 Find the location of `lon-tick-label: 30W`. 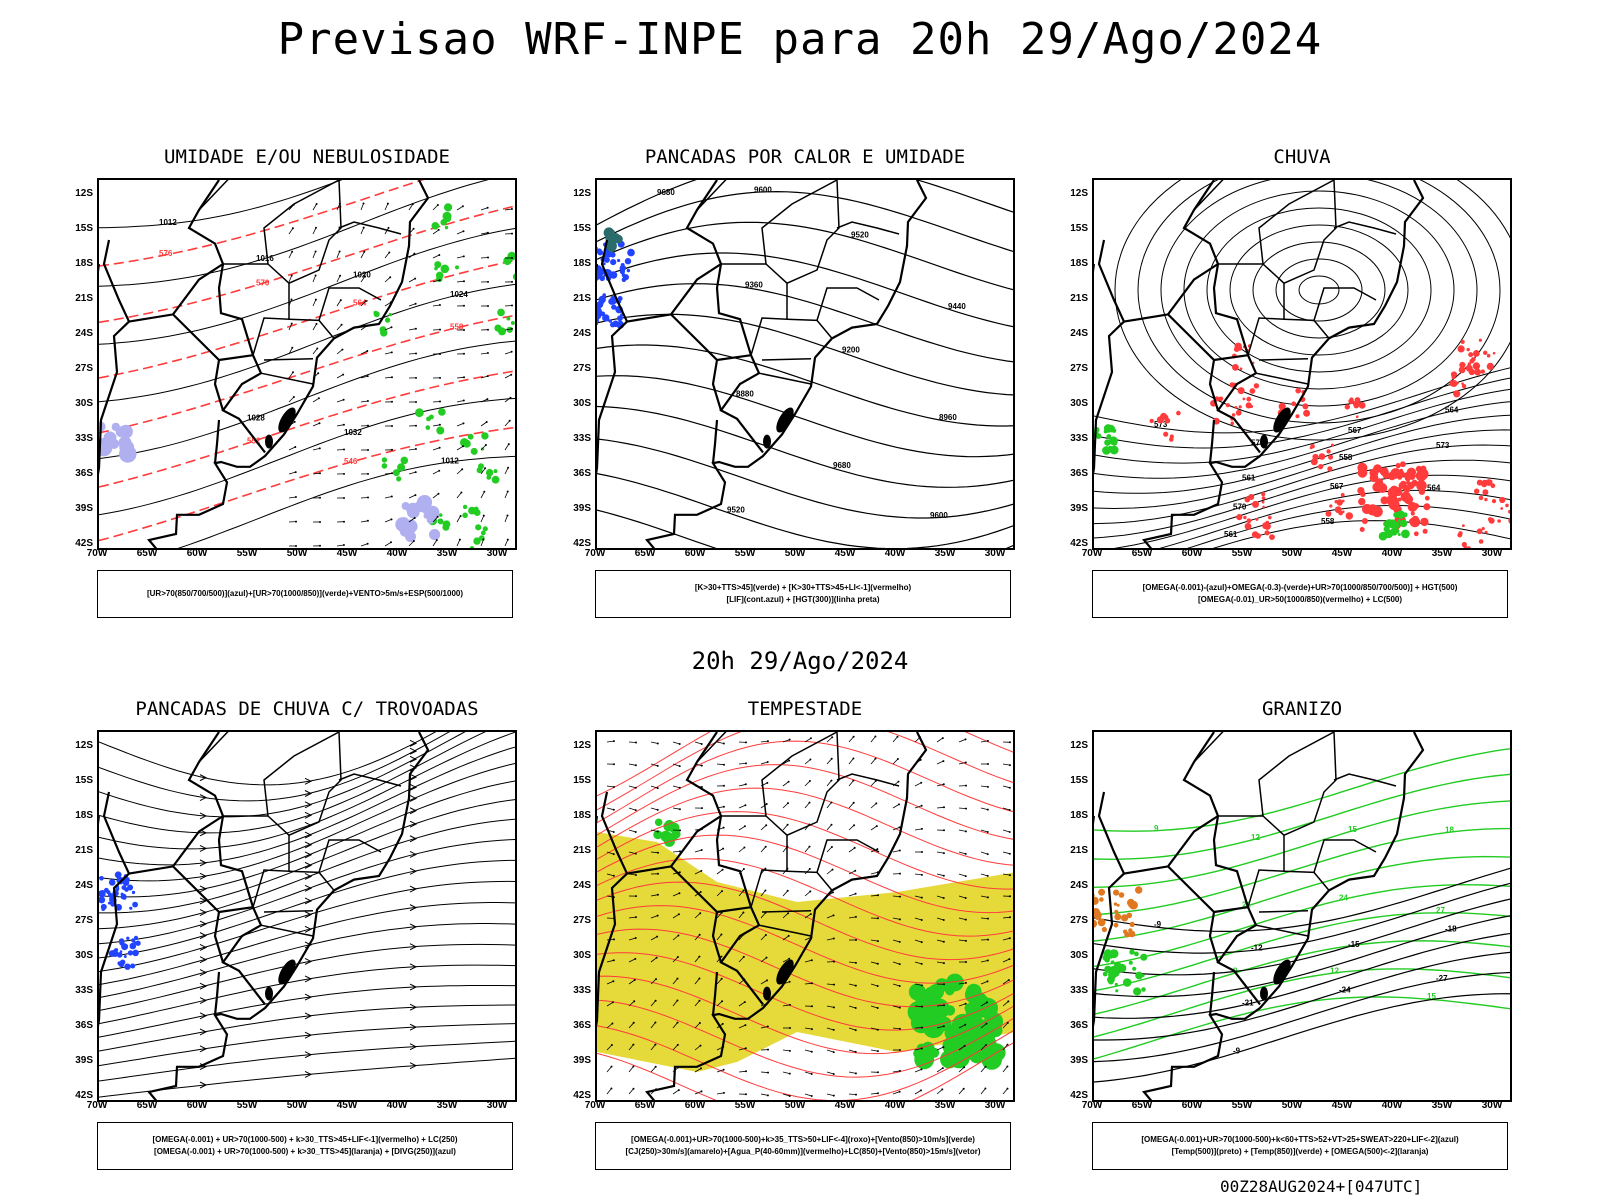

lon-tick-label: 30W is located at coordinates (497, 553).